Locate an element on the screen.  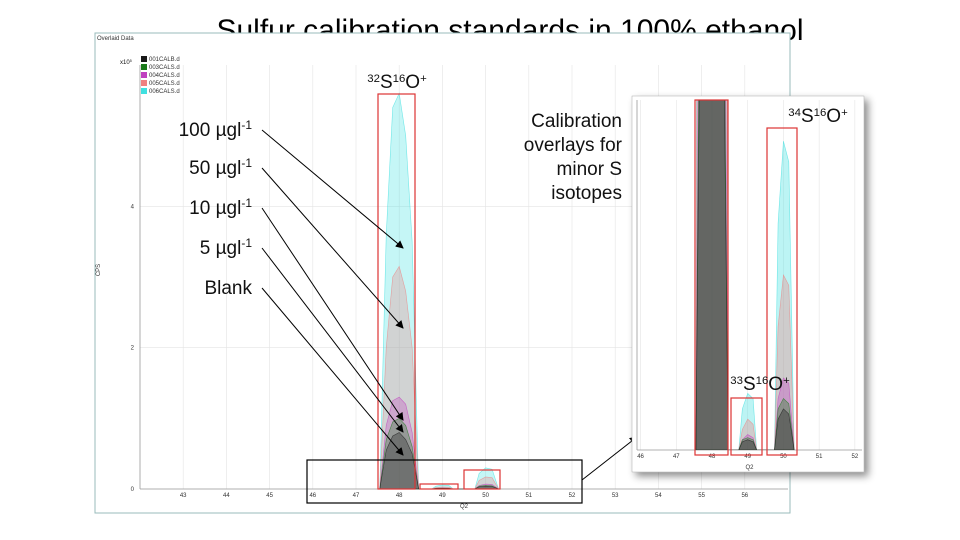
x-tick-label: 55 is located at coordinates (701, 496).